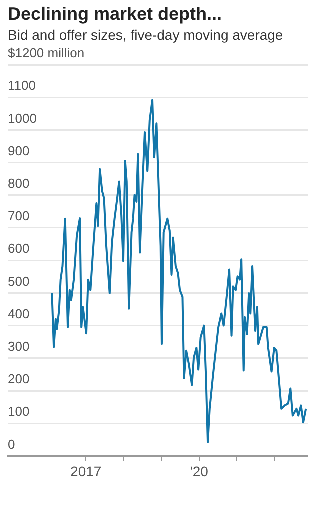 Image resolution: width=326 pixels, height=522 pixels. Describe the element at coordinates (146, 35) in the screenshot. I see `chart-subtitle: Bid and offer sizes, five-day moving average` at that location.